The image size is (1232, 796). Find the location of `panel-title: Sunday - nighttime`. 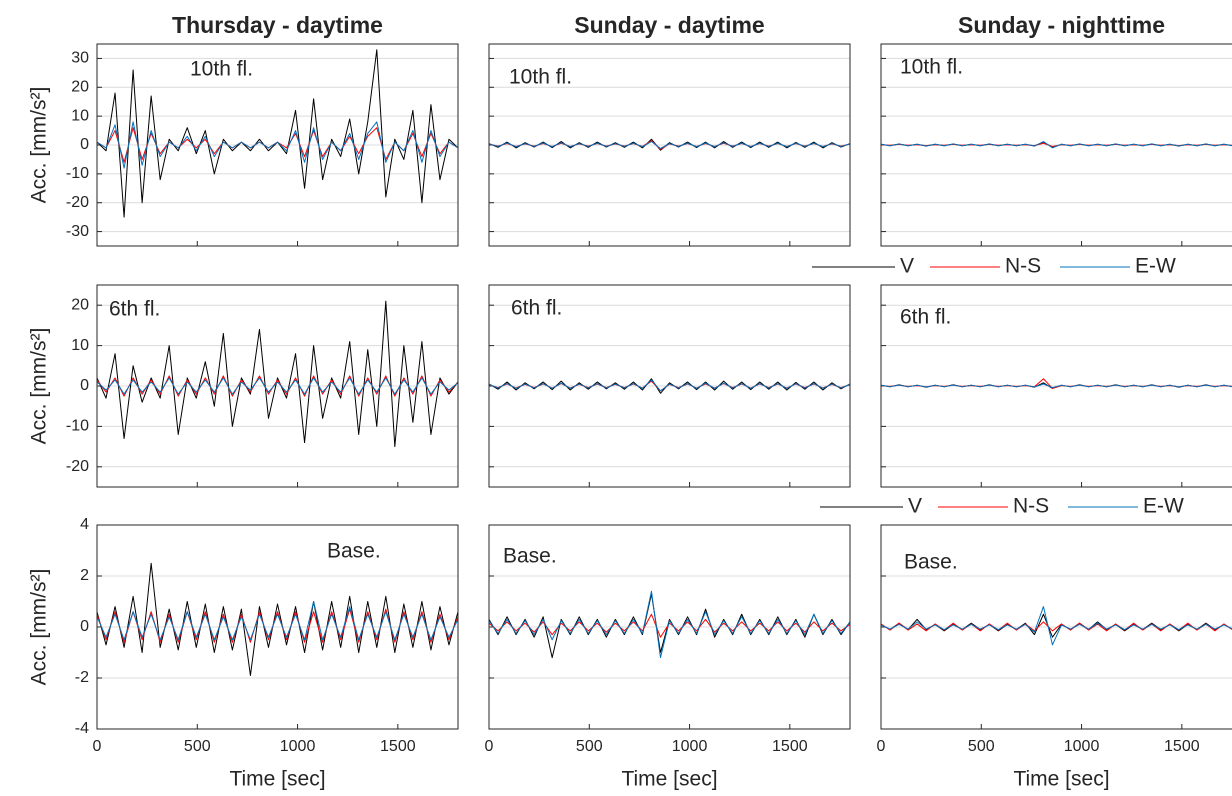

panel-title: Sunday - nighttime is located at coordinates (1061, 25).